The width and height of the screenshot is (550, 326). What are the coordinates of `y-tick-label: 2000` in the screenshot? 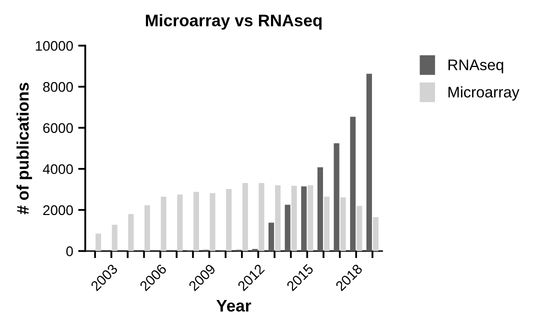 It's located at (58, 210).